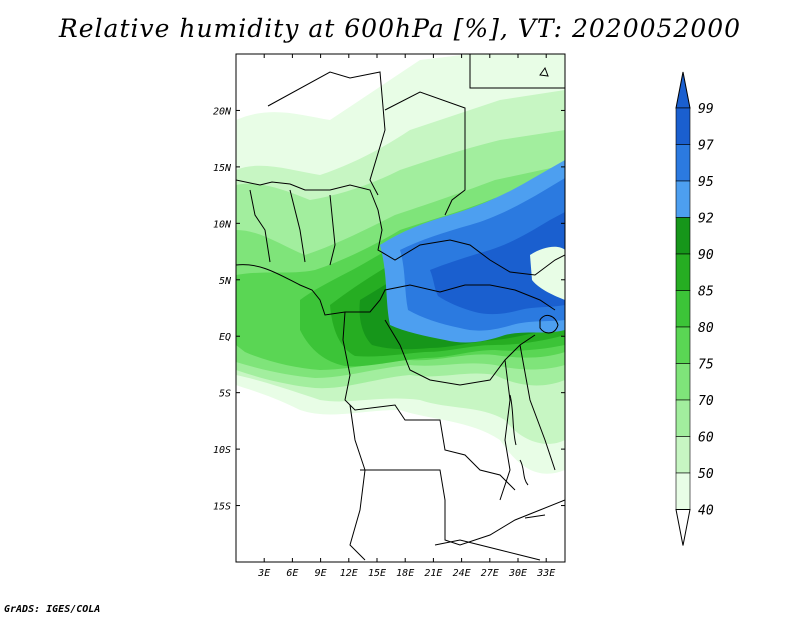 The image size is (800, 618). I want to click on lat-tick-label: 5N, so click(225, 281).